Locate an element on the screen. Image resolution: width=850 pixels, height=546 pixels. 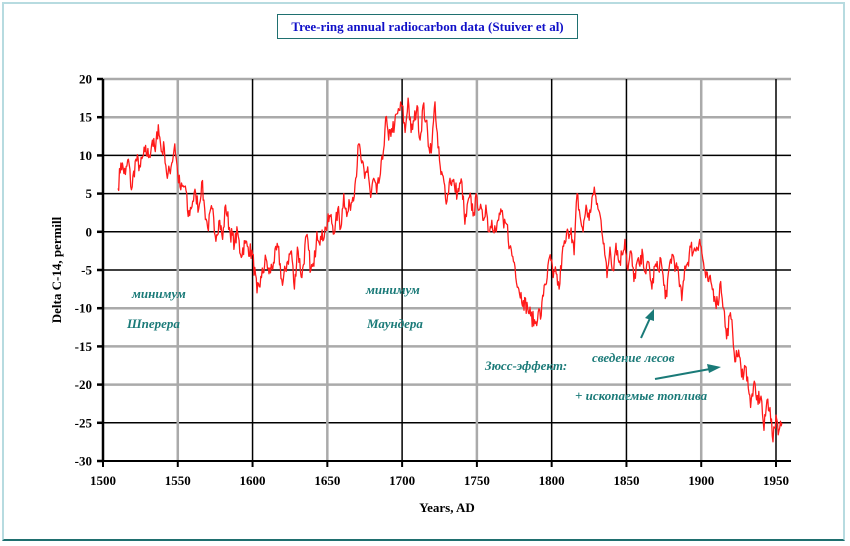
x-tick-label-1850: 1850 is located at coordinates (626, 480).